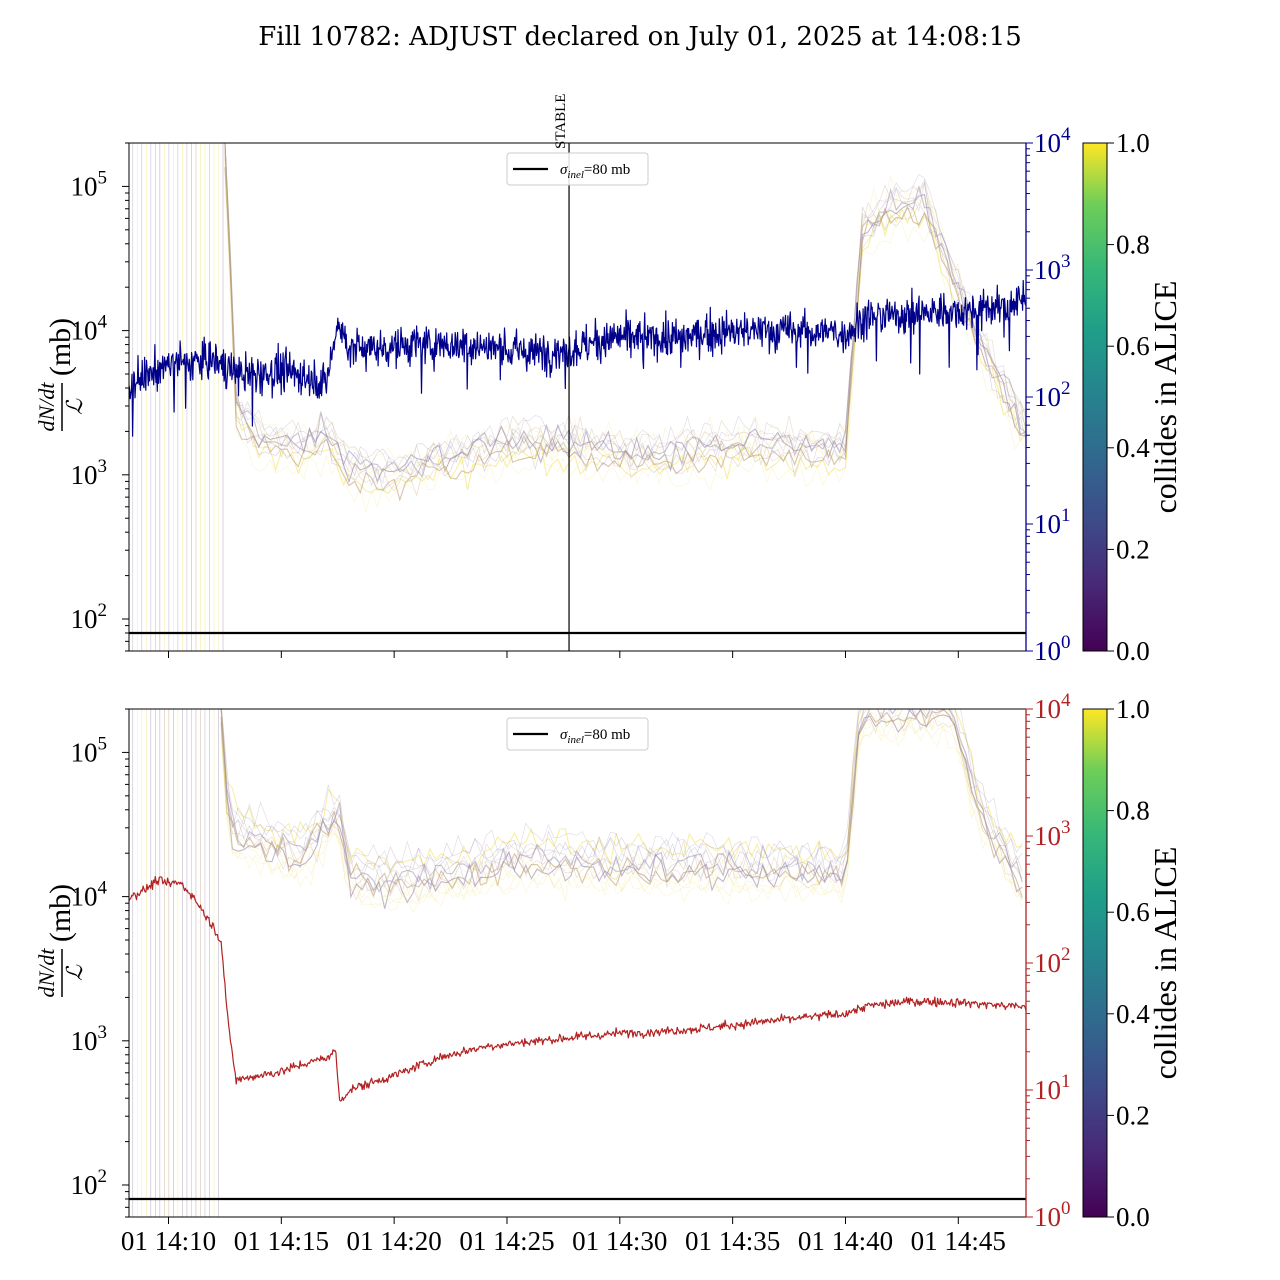 Image resolution: width=1280 pixels, height=1280 pixels. What do you see at coordinates (1133, 811) in the screenshot?
I see `bottom-colorbar-tick-label: 0.8` at bounding box center [1133, 811].